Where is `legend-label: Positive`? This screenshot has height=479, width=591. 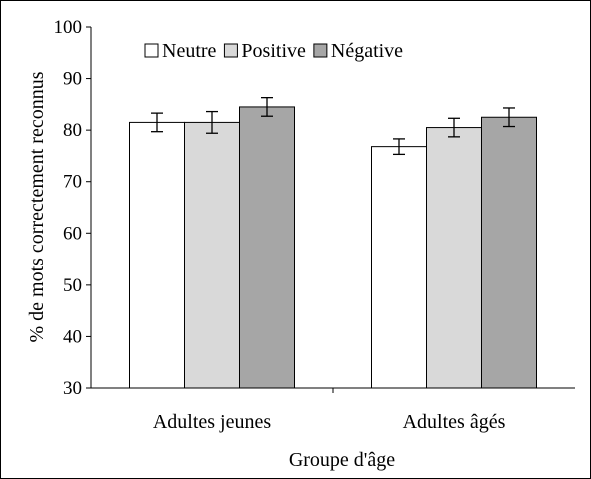 legend-label: Positive is located at coordinates (273, 51).